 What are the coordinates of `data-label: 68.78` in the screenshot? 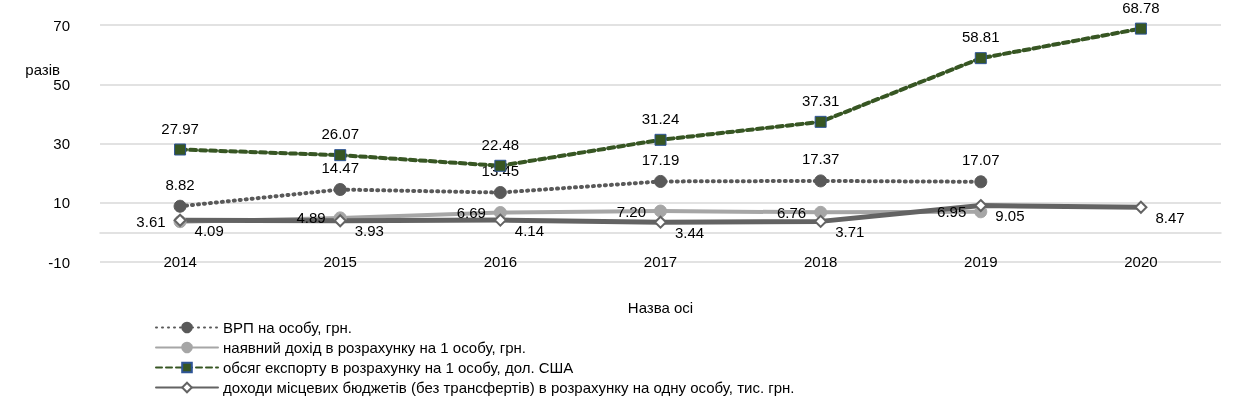 It's located at (1141, 8).